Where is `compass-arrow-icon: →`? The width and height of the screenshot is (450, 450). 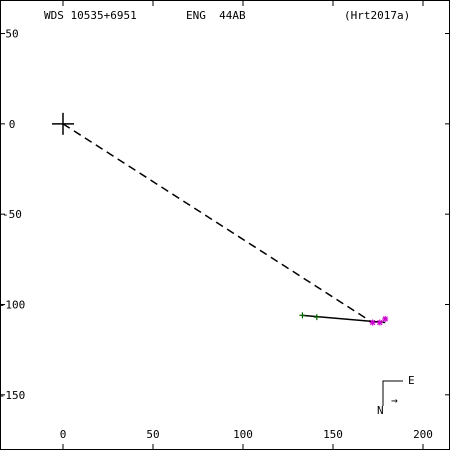 compass-arrow-icon: → is located at coordinates (394, 400).